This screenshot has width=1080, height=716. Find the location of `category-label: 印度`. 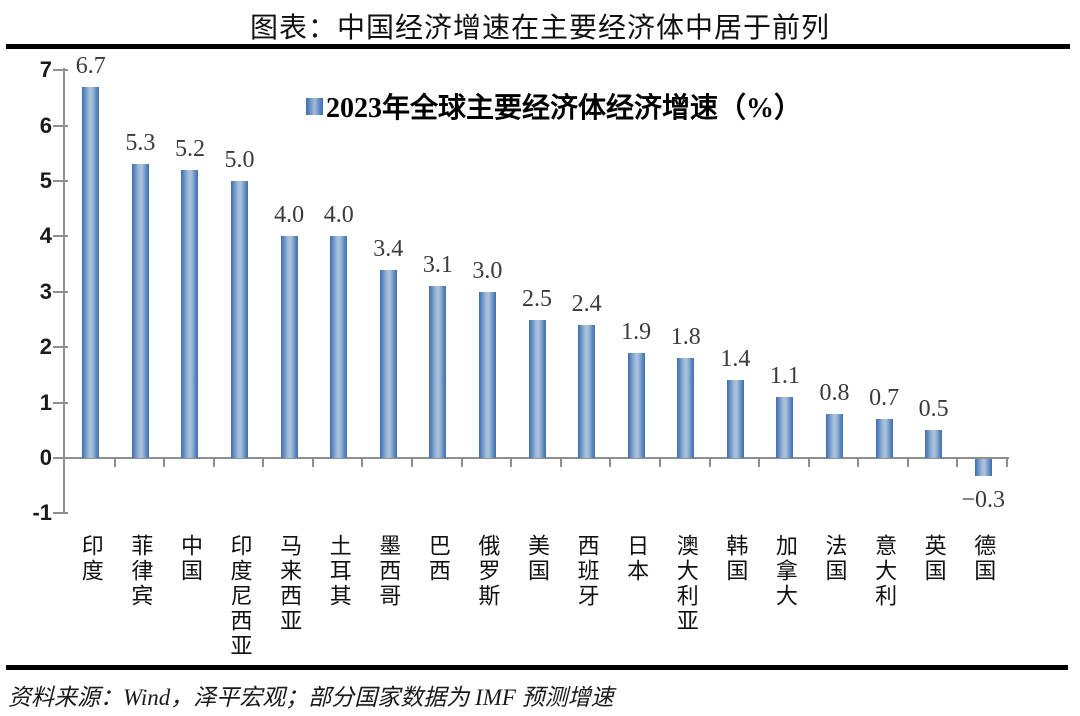

category-label: 印度 is located at coordinates (91, 559).